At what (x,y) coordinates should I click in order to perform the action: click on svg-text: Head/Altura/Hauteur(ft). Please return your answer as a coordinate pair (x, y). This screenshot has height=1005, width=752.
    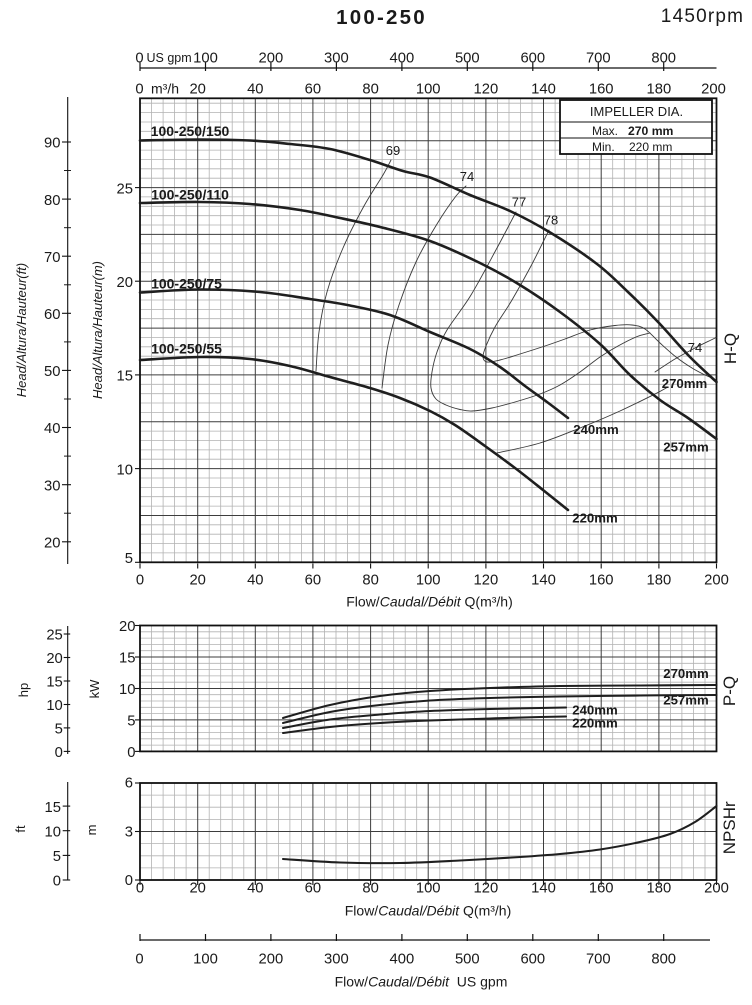
    Looking at the image, I should click on (21, 330).